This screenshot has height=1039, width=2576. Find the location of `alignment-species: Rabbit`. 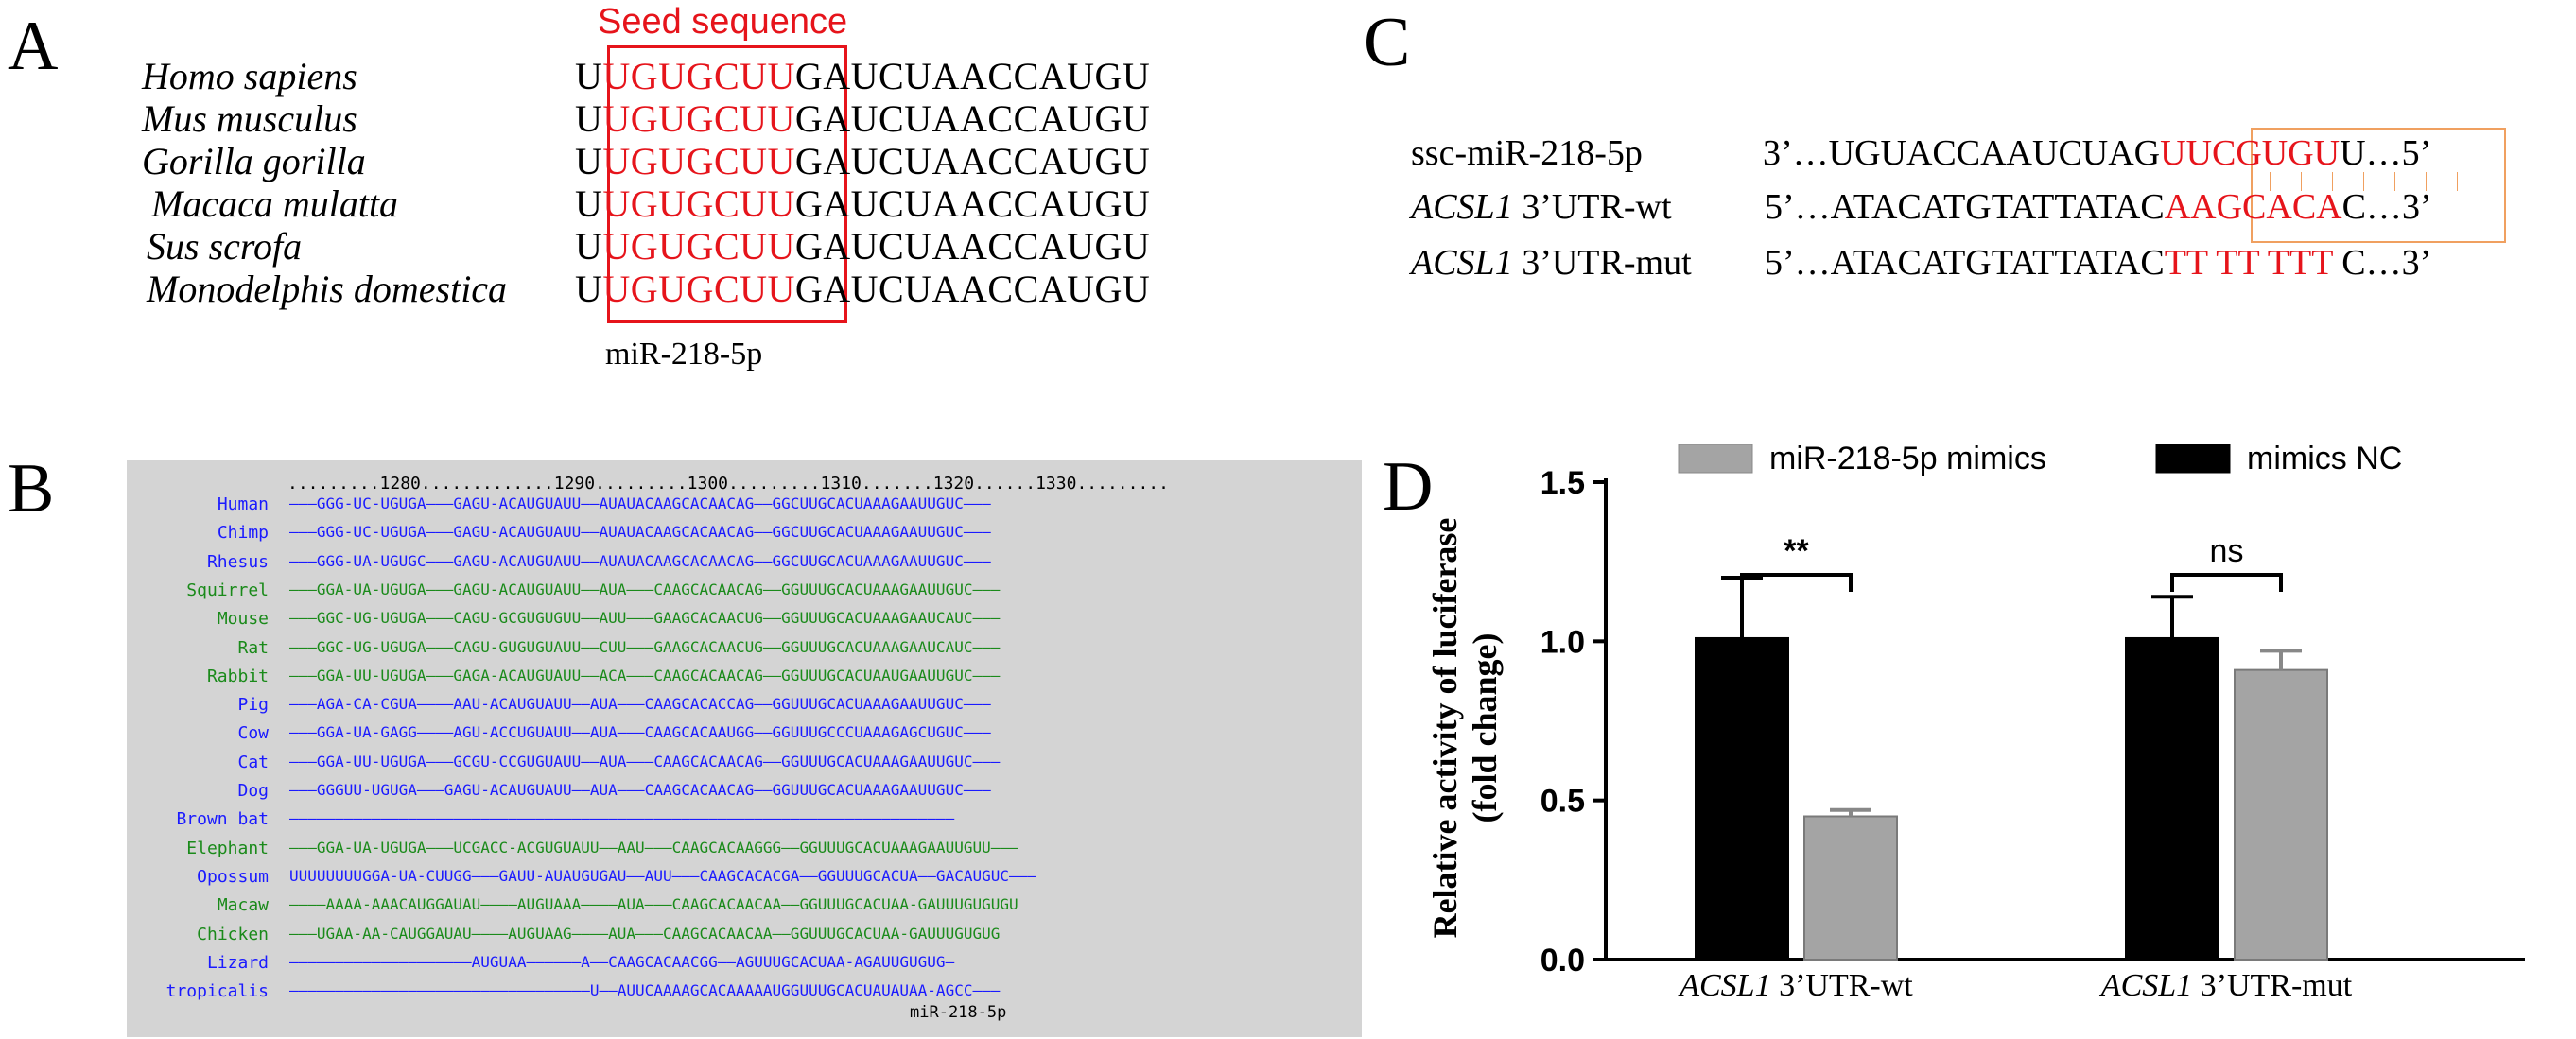

alignment-species: Rabbit is located at coordinates (237, 676).